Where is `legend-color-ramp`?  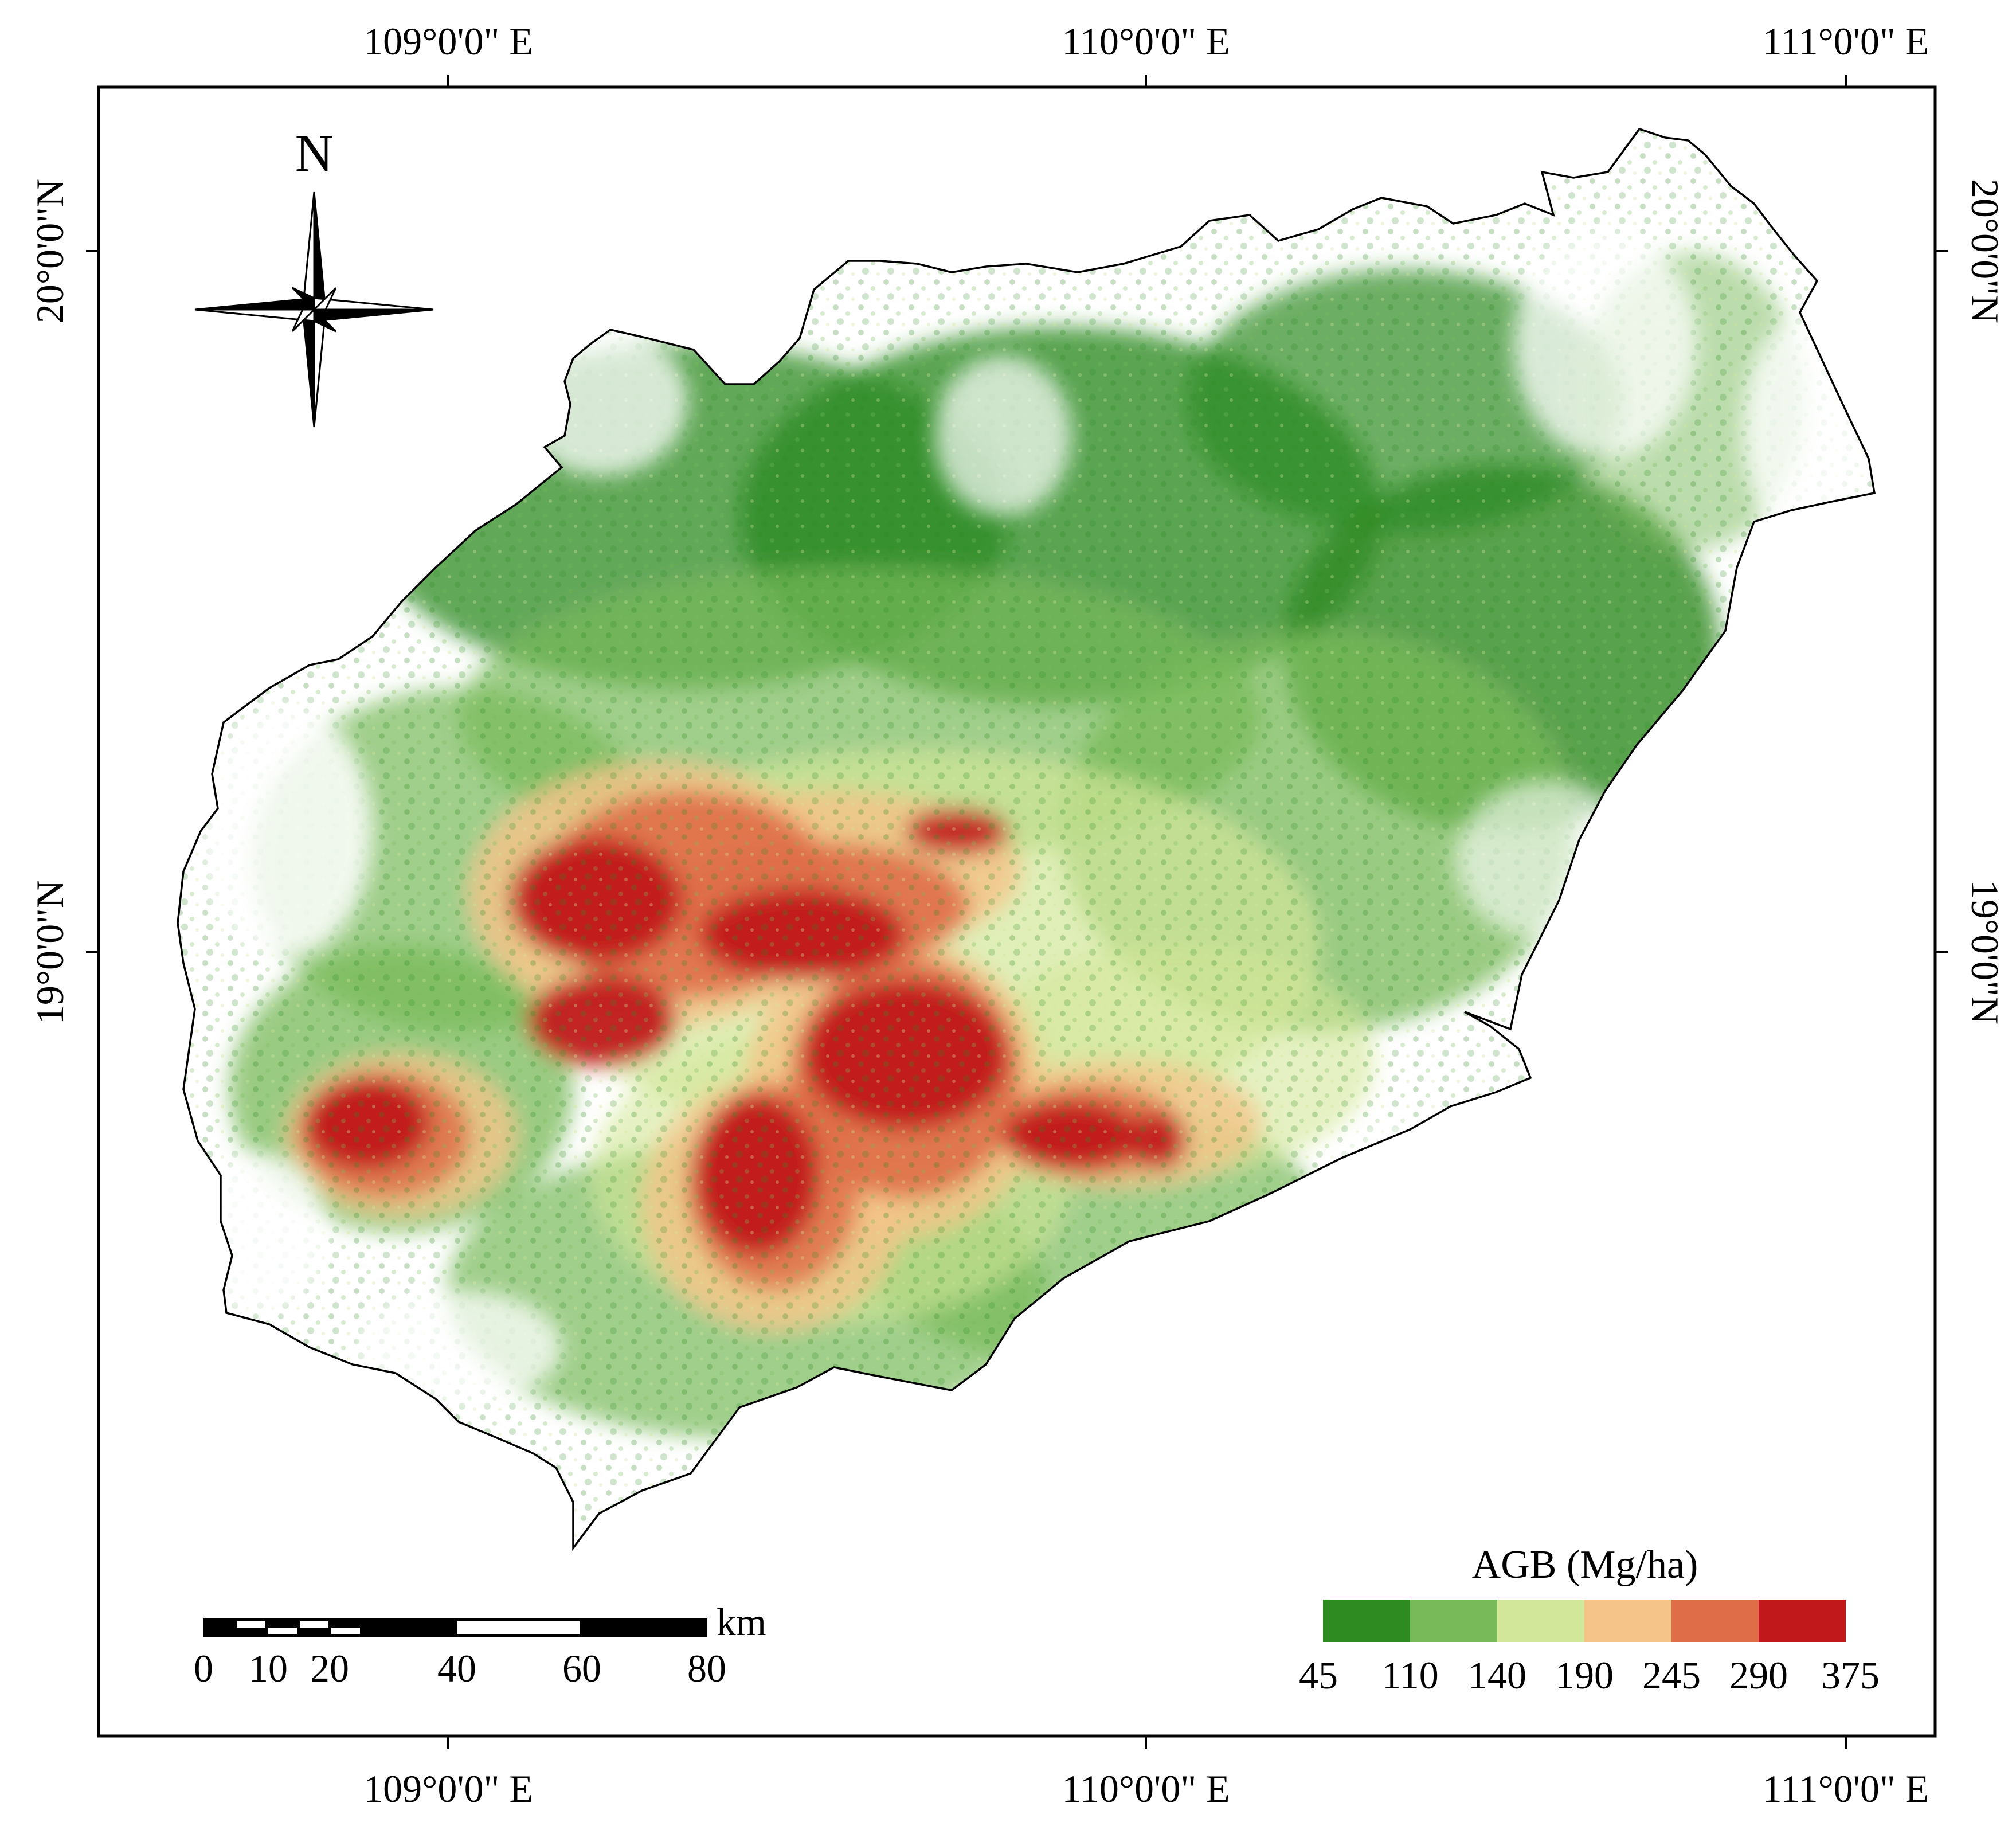
legend-color-ramp is located at coordinates (1584, 1621).